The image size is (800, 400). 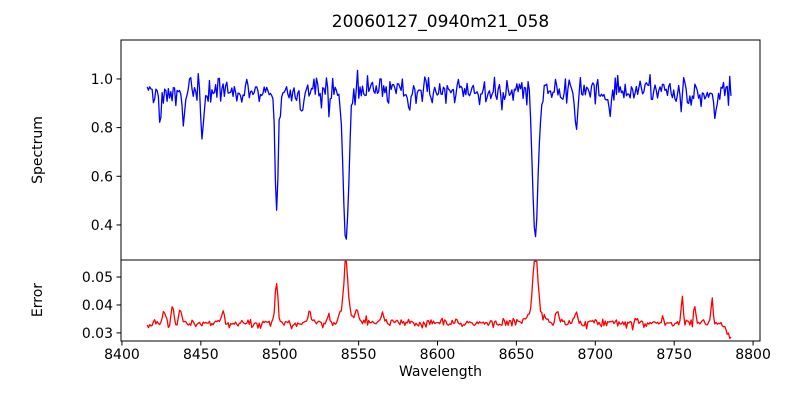 I want to click on x-tick-label: 8650, so click(x=517, y=355).